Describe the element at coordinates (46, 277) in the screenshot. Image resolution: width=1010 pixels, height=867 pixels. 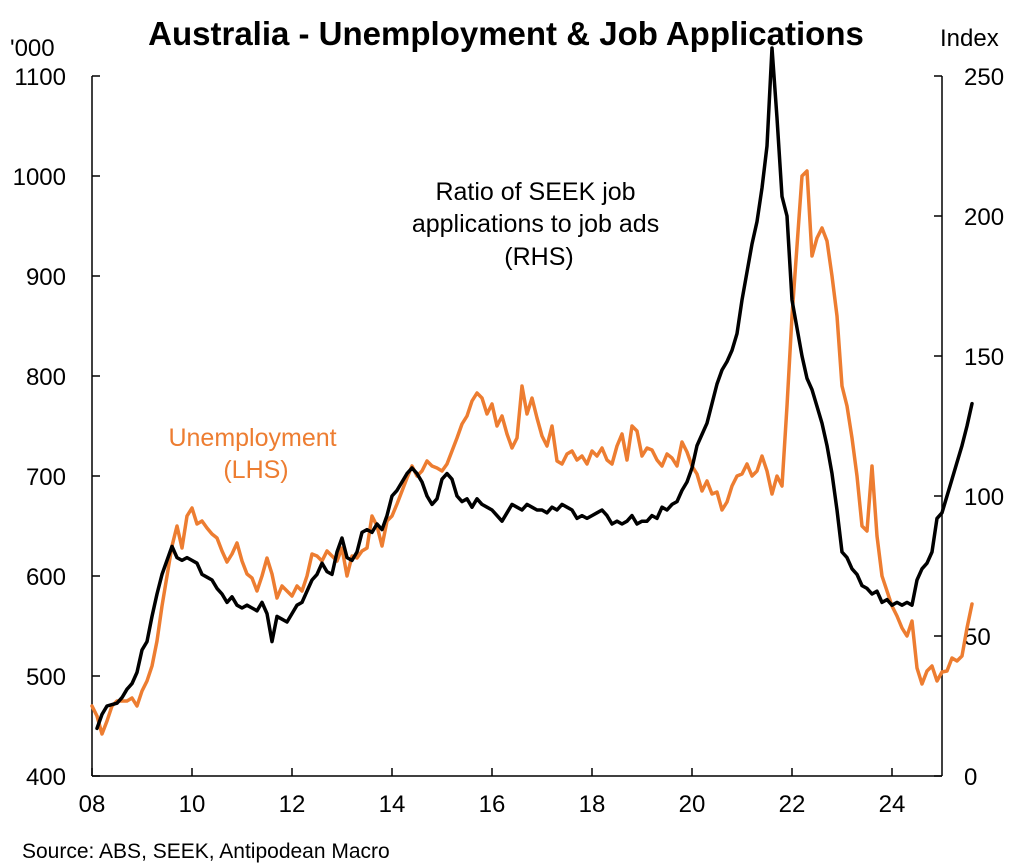
I see `left-tick-label: 900` at that location.